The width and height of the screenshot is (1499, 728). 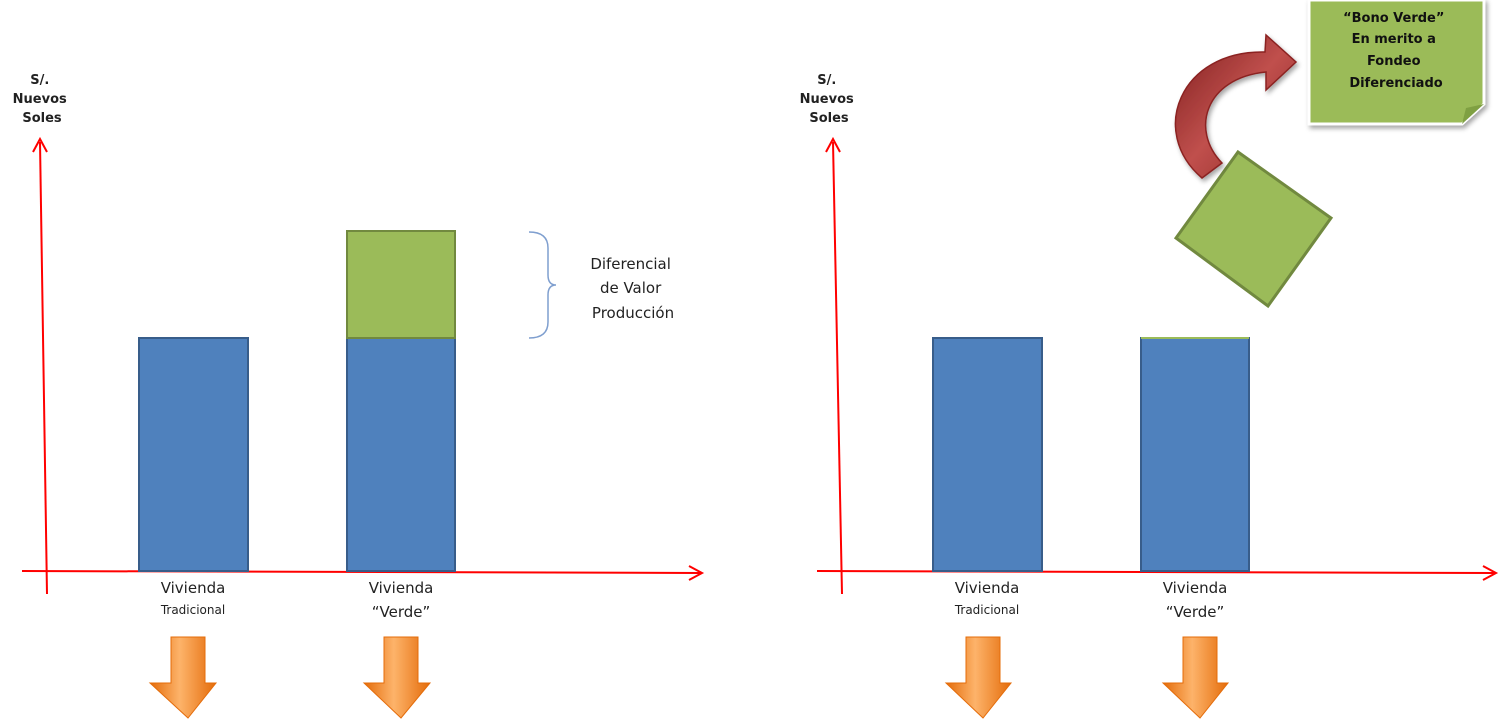 I want to click on sticky-note, so click(x=1396, y=63).